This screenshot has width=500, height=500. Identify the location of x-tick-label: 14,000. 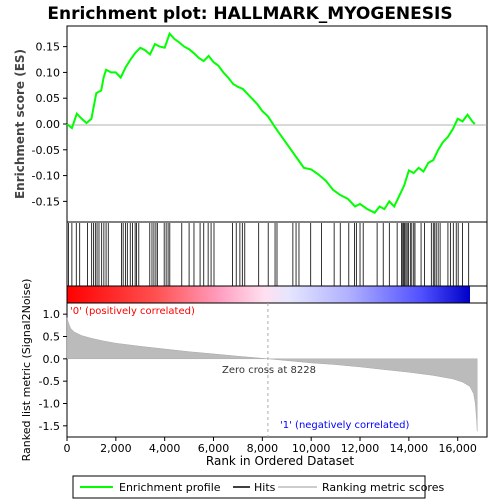
(409, 448).